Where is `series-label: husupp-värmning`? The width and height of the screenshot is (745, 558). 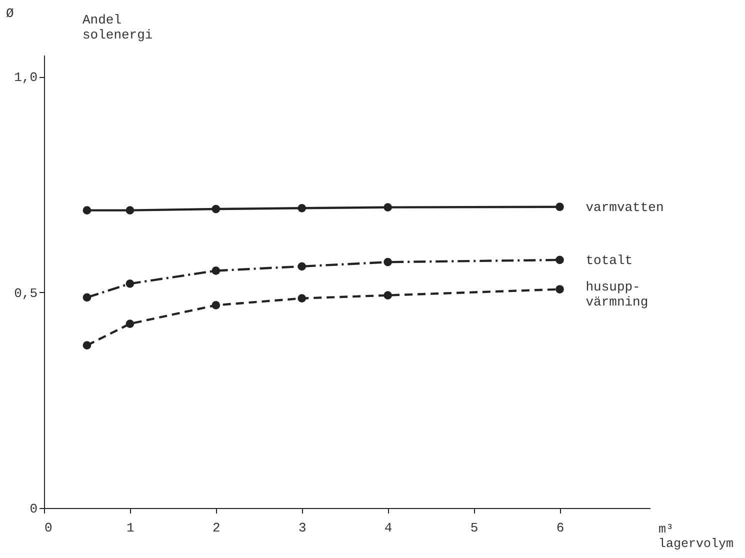
series-label: husupp-värmning is located at coordinates (617, 294).